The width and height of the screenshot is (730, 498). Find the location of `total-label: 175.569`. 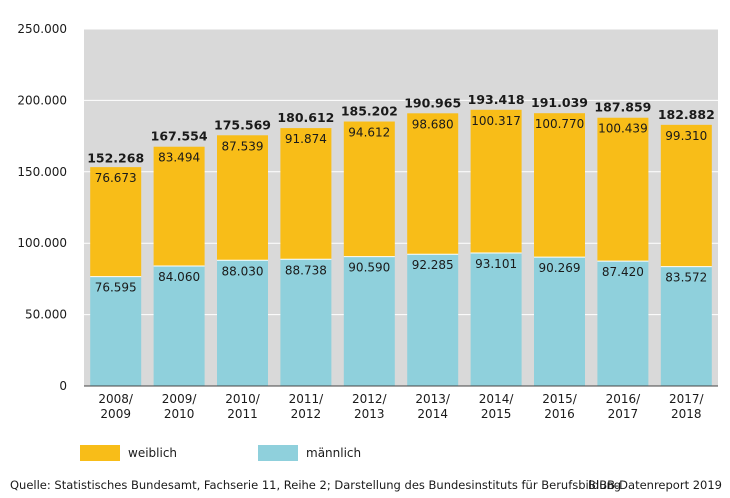

total-label: 175.569 is located at coordinates (242, 124).